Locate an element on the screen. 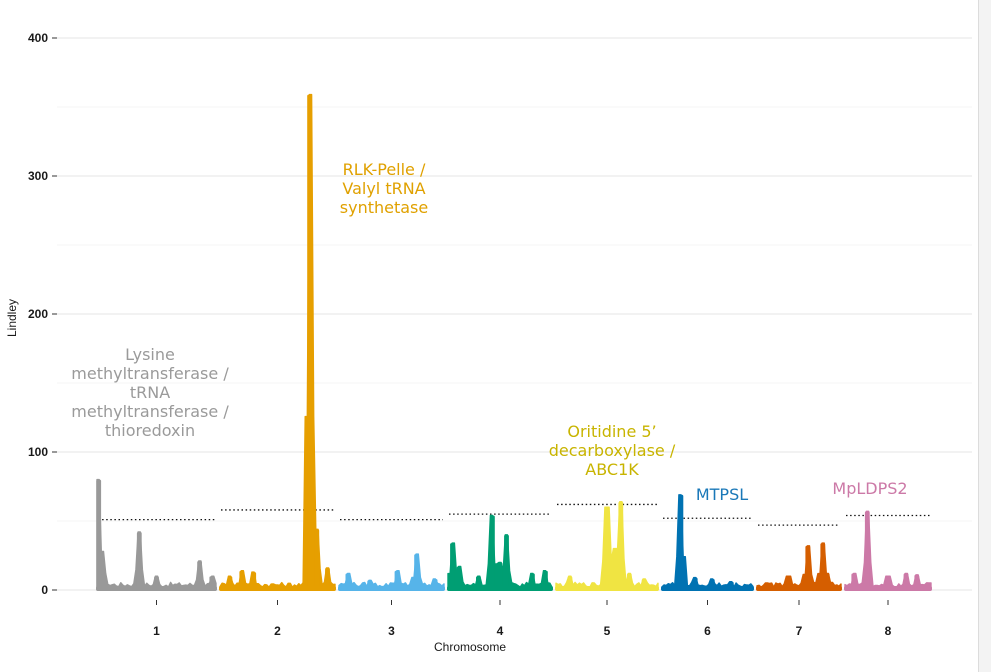 This screenshot has width=991, height=672. x-axis: 1 2 3 4 5 6 7 8 is located at coordinates (522, 619).